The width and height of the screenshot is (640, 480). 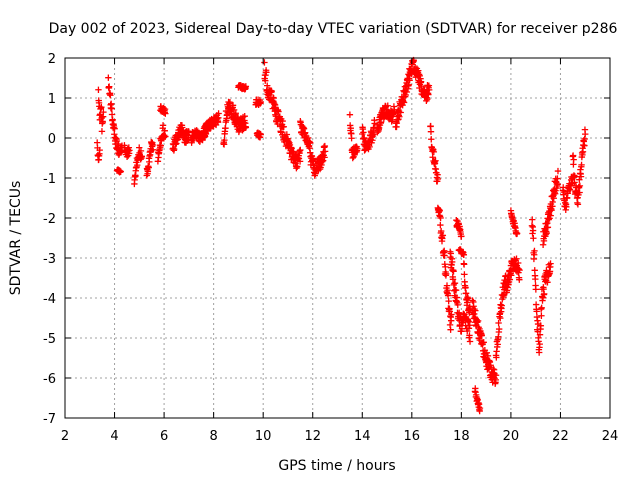 What do you see at coordinates (52, 59) in the screenshot?
I see `y-tick-label: 2` at bounding box center [52, 59].